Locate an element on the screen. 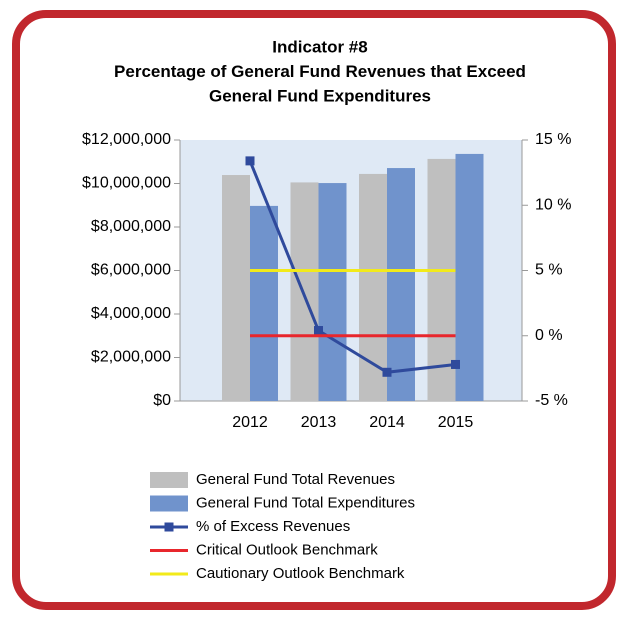  y-tick-label: $4,000,000 is located at coordinates (131, 313).